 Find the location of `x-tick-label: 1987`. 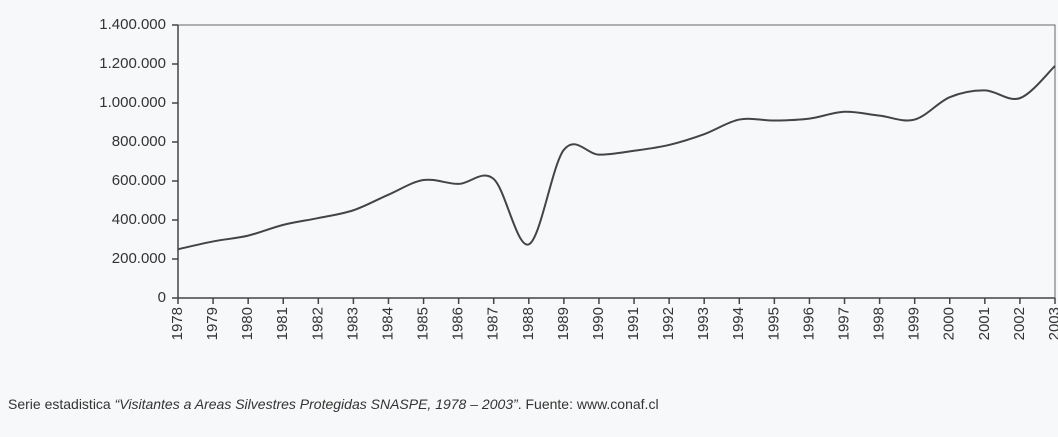

x-tick-label: 1987 is located at coordinates (493, 323).